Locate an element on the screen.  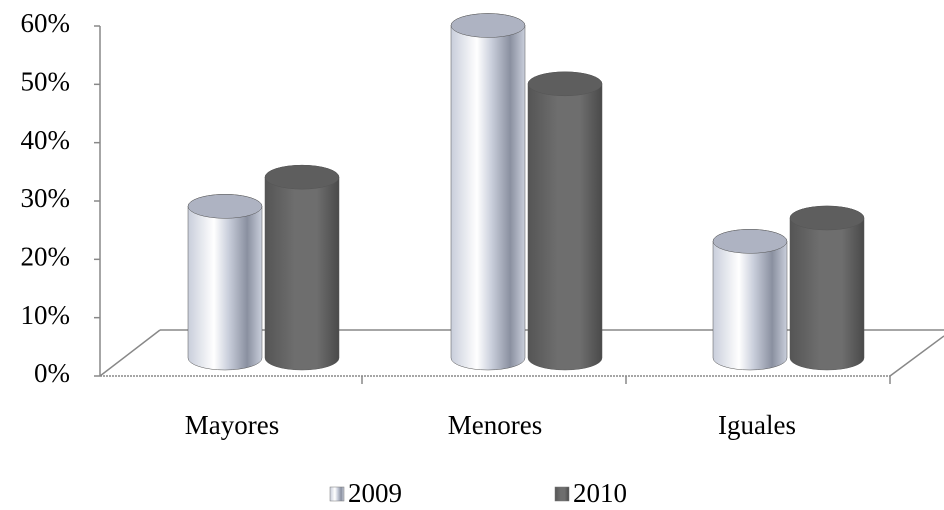
y-tick-label: 50% is located at coordinates (46, 82).